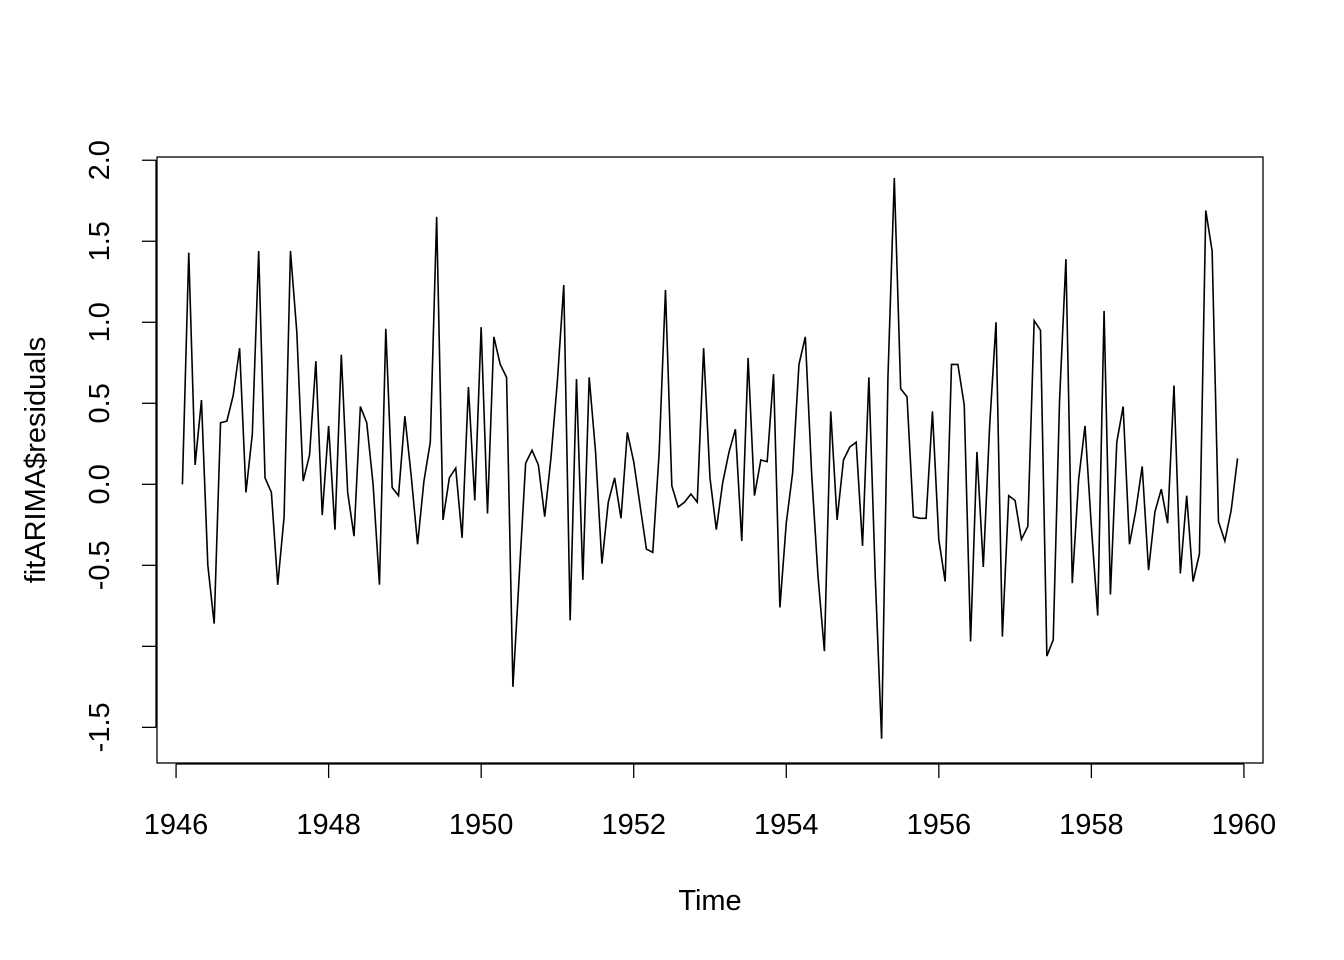  Describe the element at coordinates (710, 802) in the screenshot. I see `x-axis: 1946 1948 1950 1952 1954 1956 1958 1960` at that location.